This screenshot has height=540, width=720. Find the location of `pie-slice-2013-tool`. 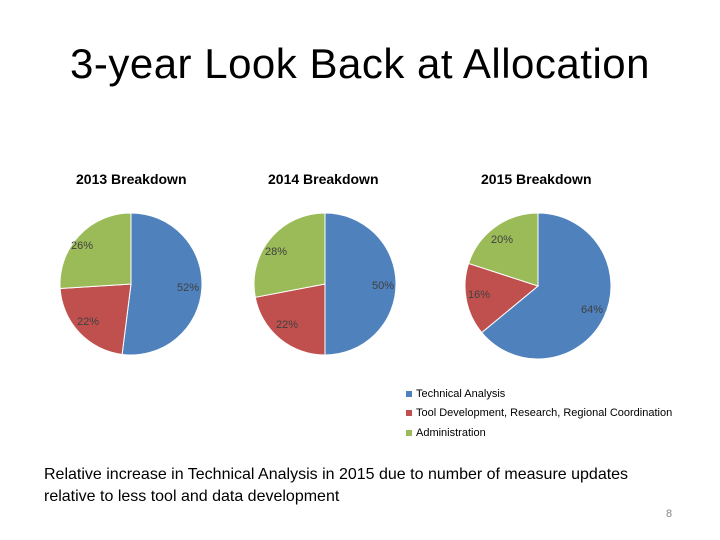

pie-slice-2013-tool is located at coordinates (95, 319).